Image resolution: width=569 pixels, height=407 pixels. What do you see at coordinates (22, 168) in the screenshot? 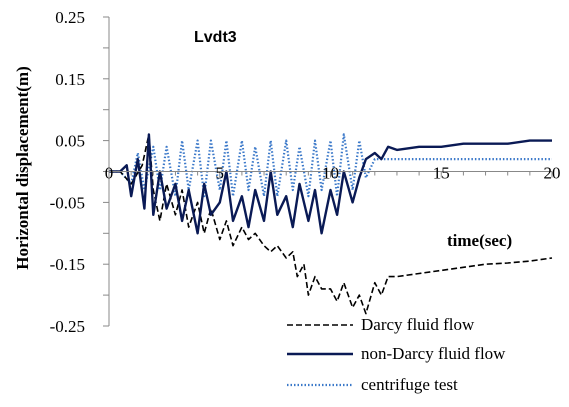
I see `y-axis-title: Horizontal displacement(m)` at bounding box center [22, 168].